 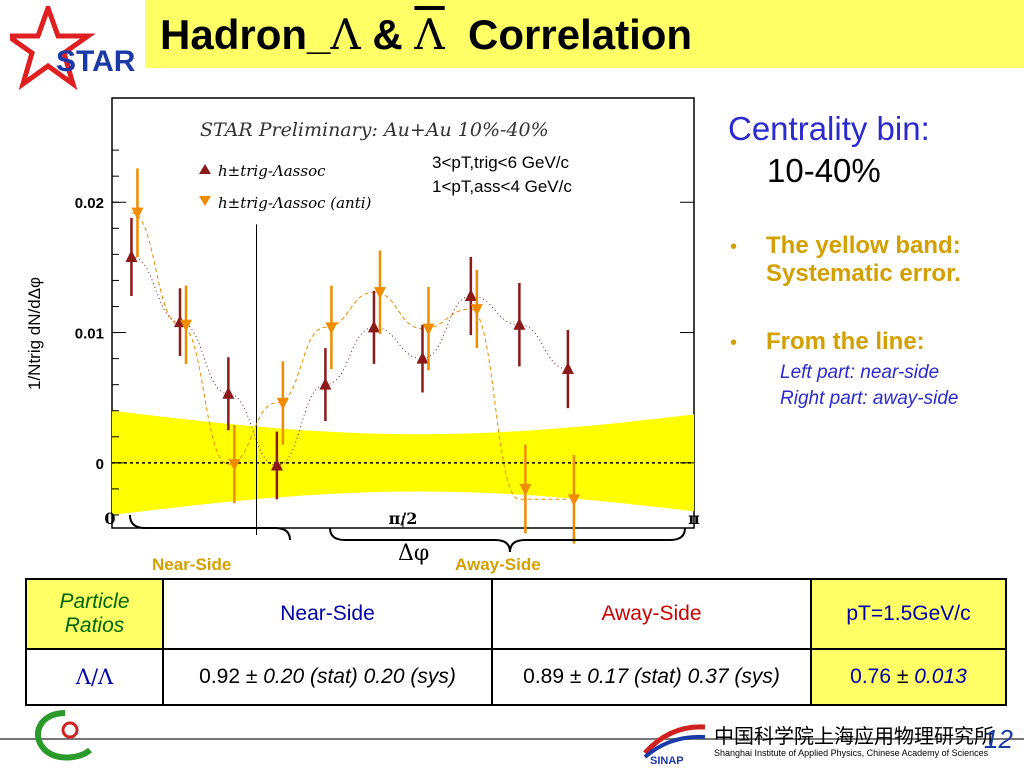 I want to click on header-particle-ratios: Particle Ratios, so click(x=94, y=614).